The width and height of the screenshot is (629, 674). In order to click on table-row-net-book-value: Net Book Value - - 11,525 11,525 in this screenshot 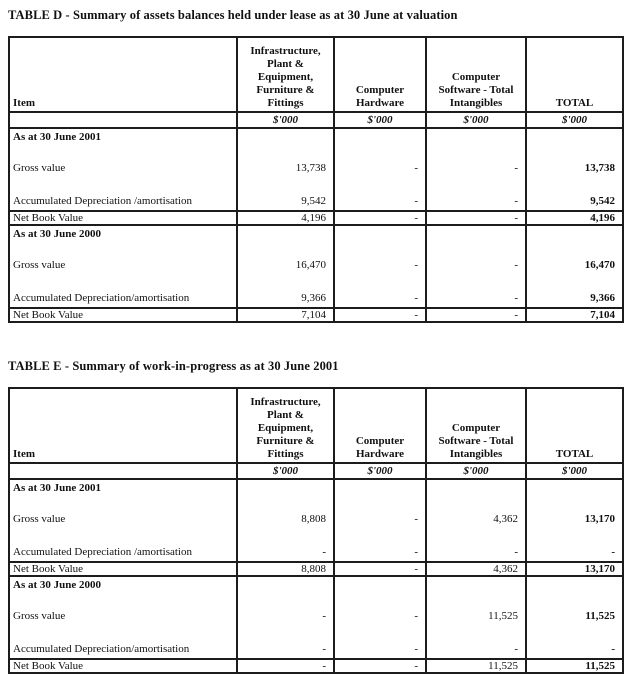, I will do `click(316, 666)`.